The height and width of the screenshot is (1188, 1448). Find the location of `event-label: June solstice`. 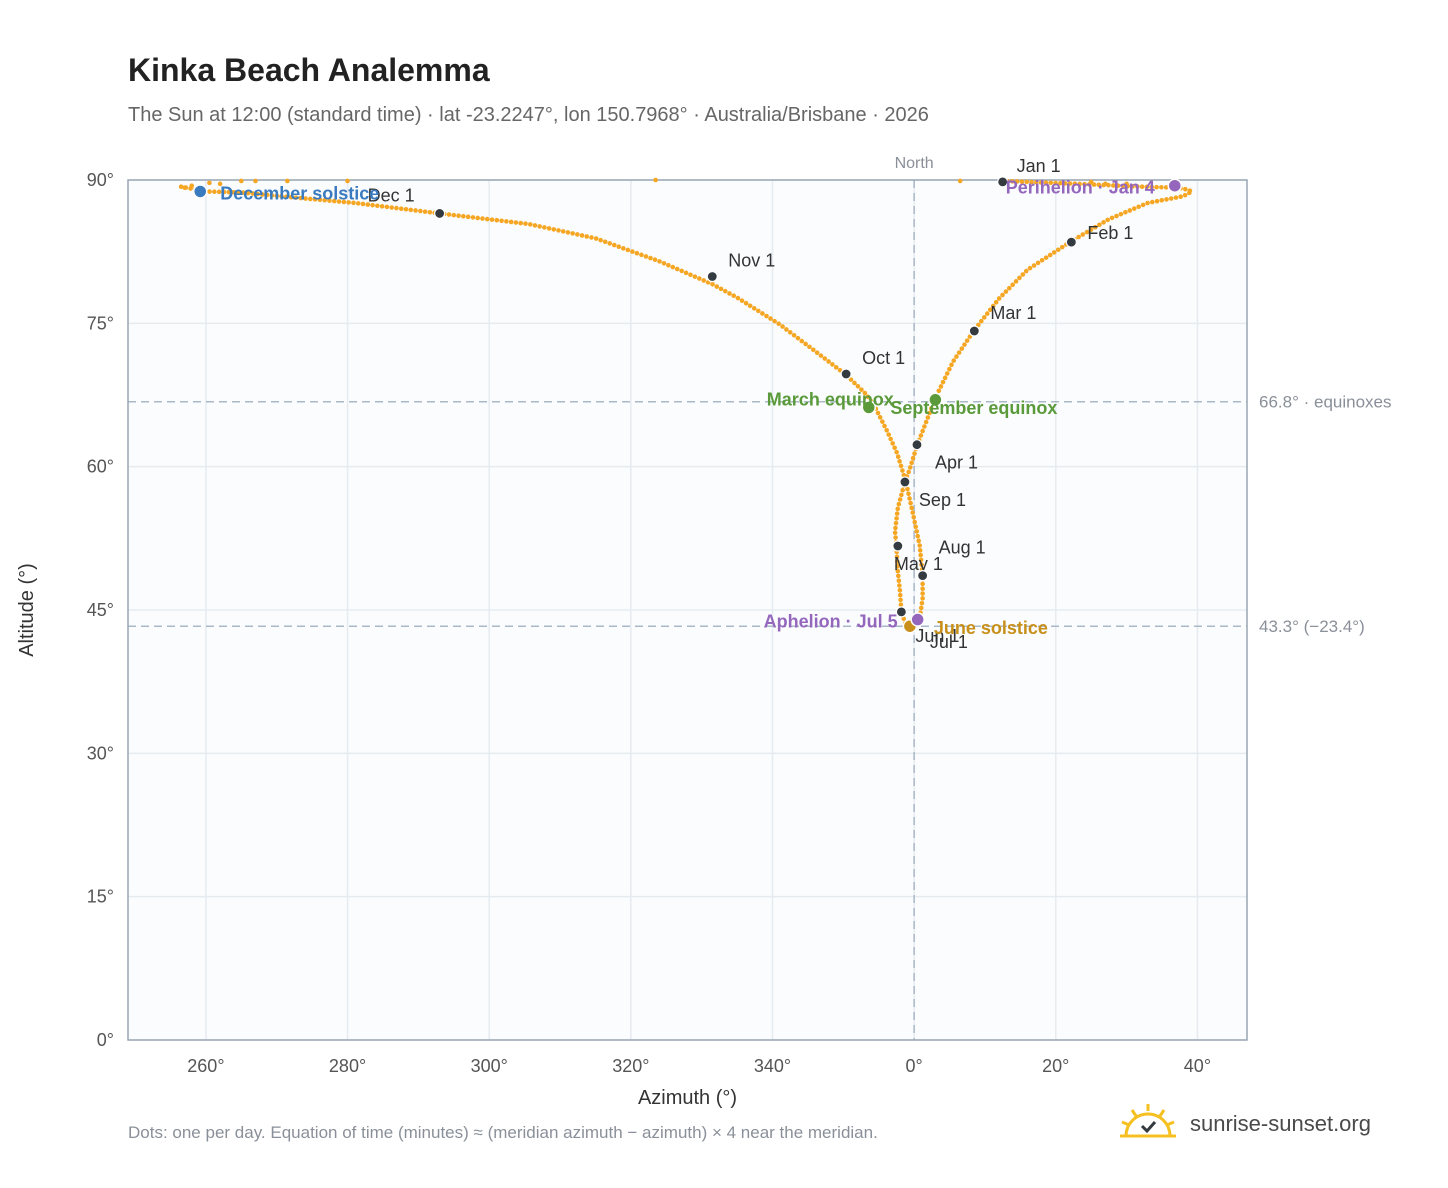

event-label: June solstice is located at coordinates (991, 628).